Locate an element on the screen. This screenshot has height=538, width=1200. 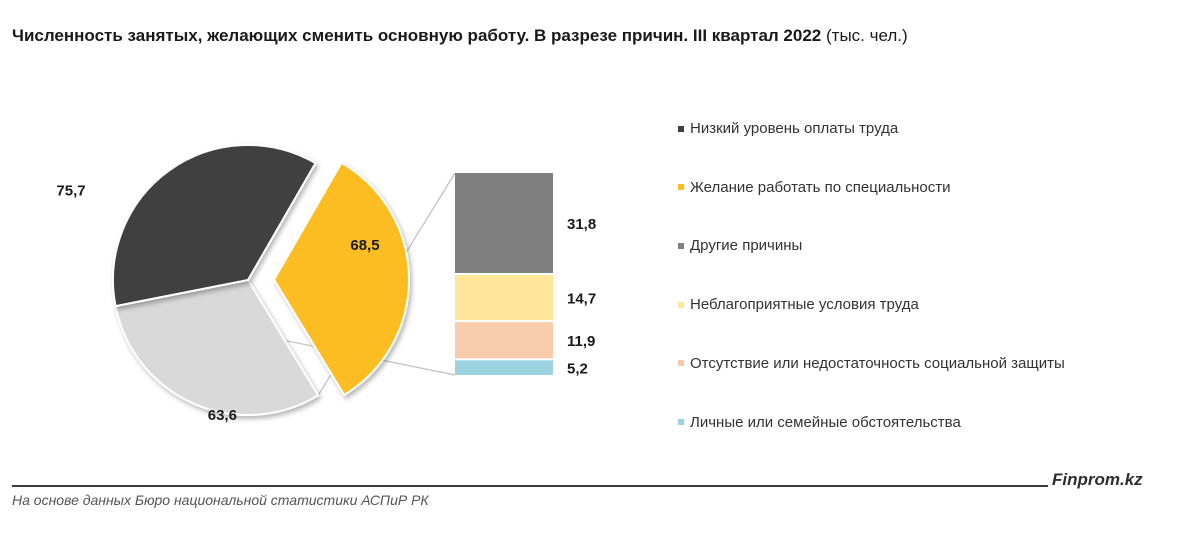
pie-value-label: 63,6 is located at coordinates (222, 415).